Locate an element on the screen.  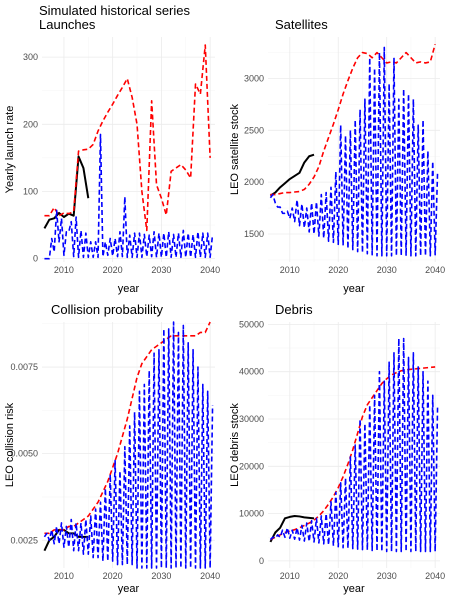
y-tick-label: 1500 is located at coordinates (254, 234).